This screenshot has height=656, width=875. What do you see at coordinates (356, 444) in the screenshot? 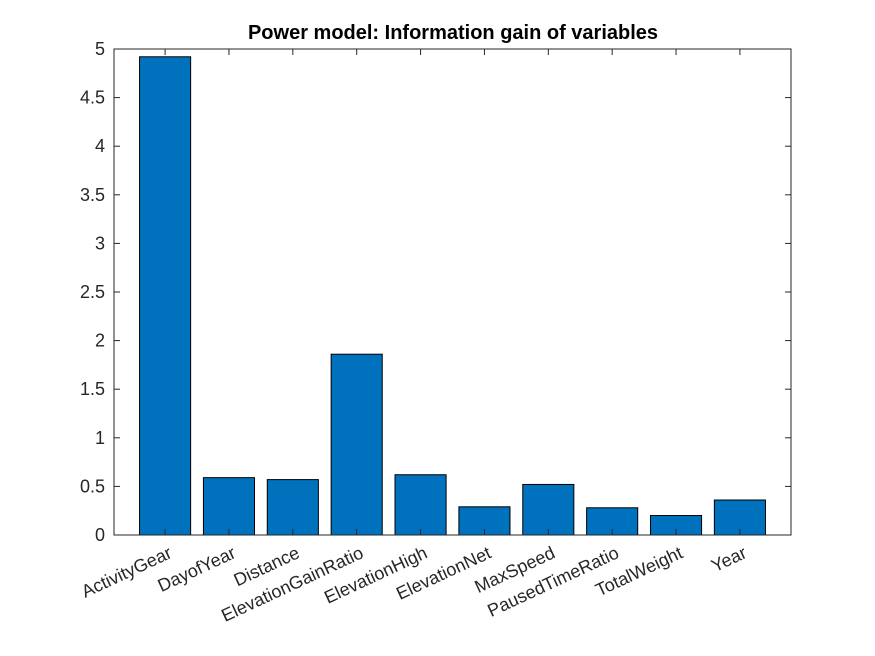
I see `bar-ElevationGainRatio` at bounding box center [356, 444].